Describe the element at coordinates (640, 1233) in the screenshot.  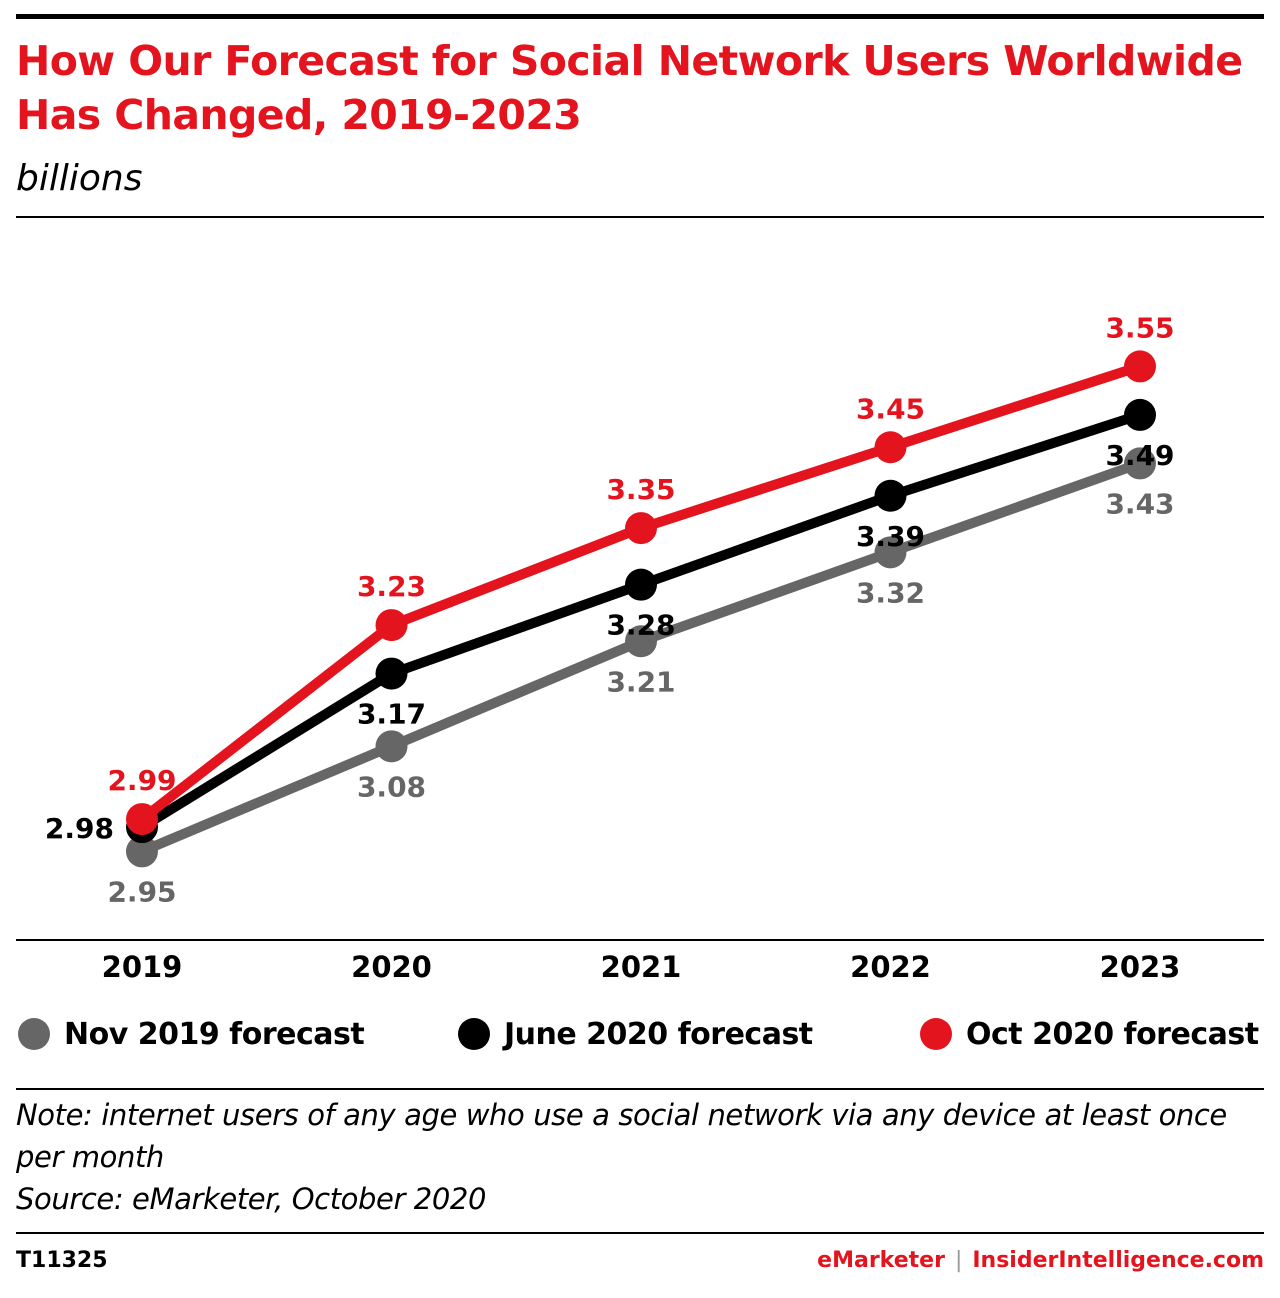
I see `footer-rule` at that location.